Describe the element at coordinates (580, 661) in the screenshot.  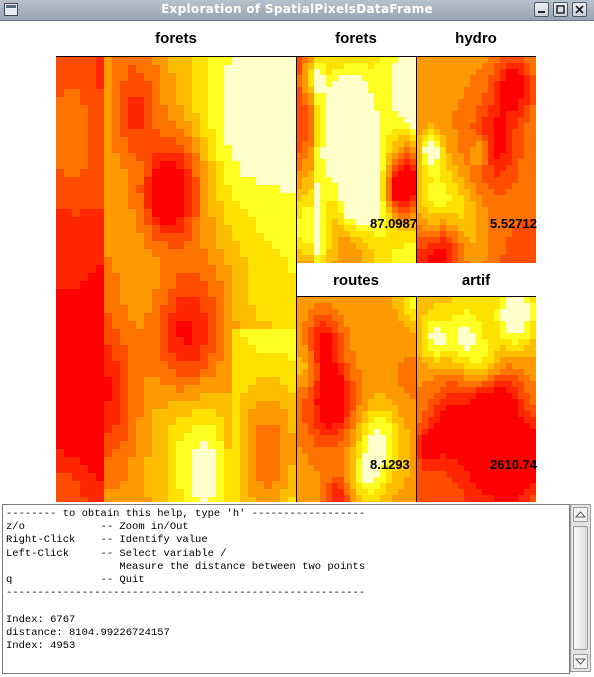
I see `scroll-down-button` at that location.